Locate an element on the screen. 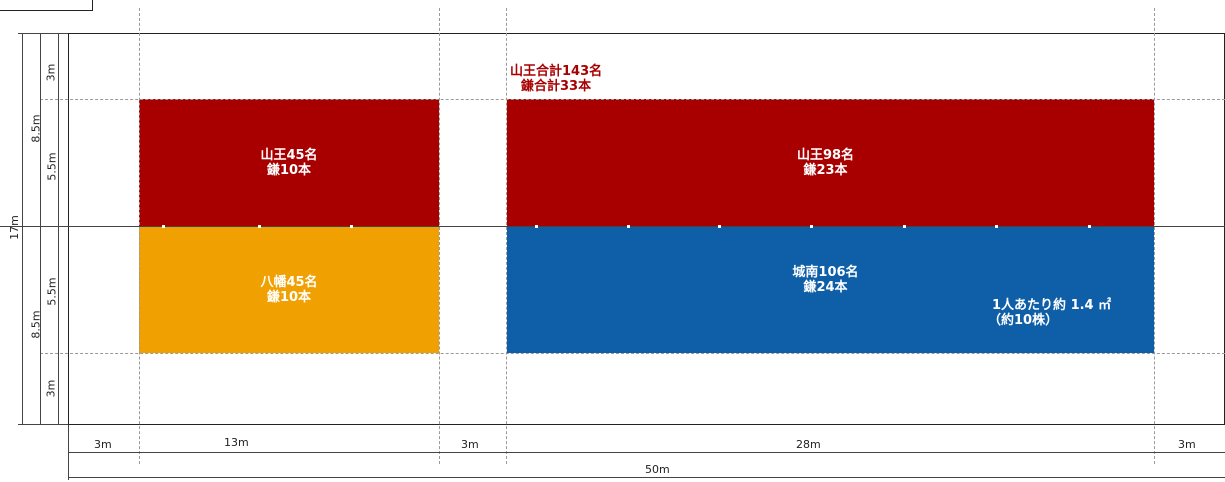  zone-sanno-right-line2: 鎌23本 is located at coordinates (825, 170).